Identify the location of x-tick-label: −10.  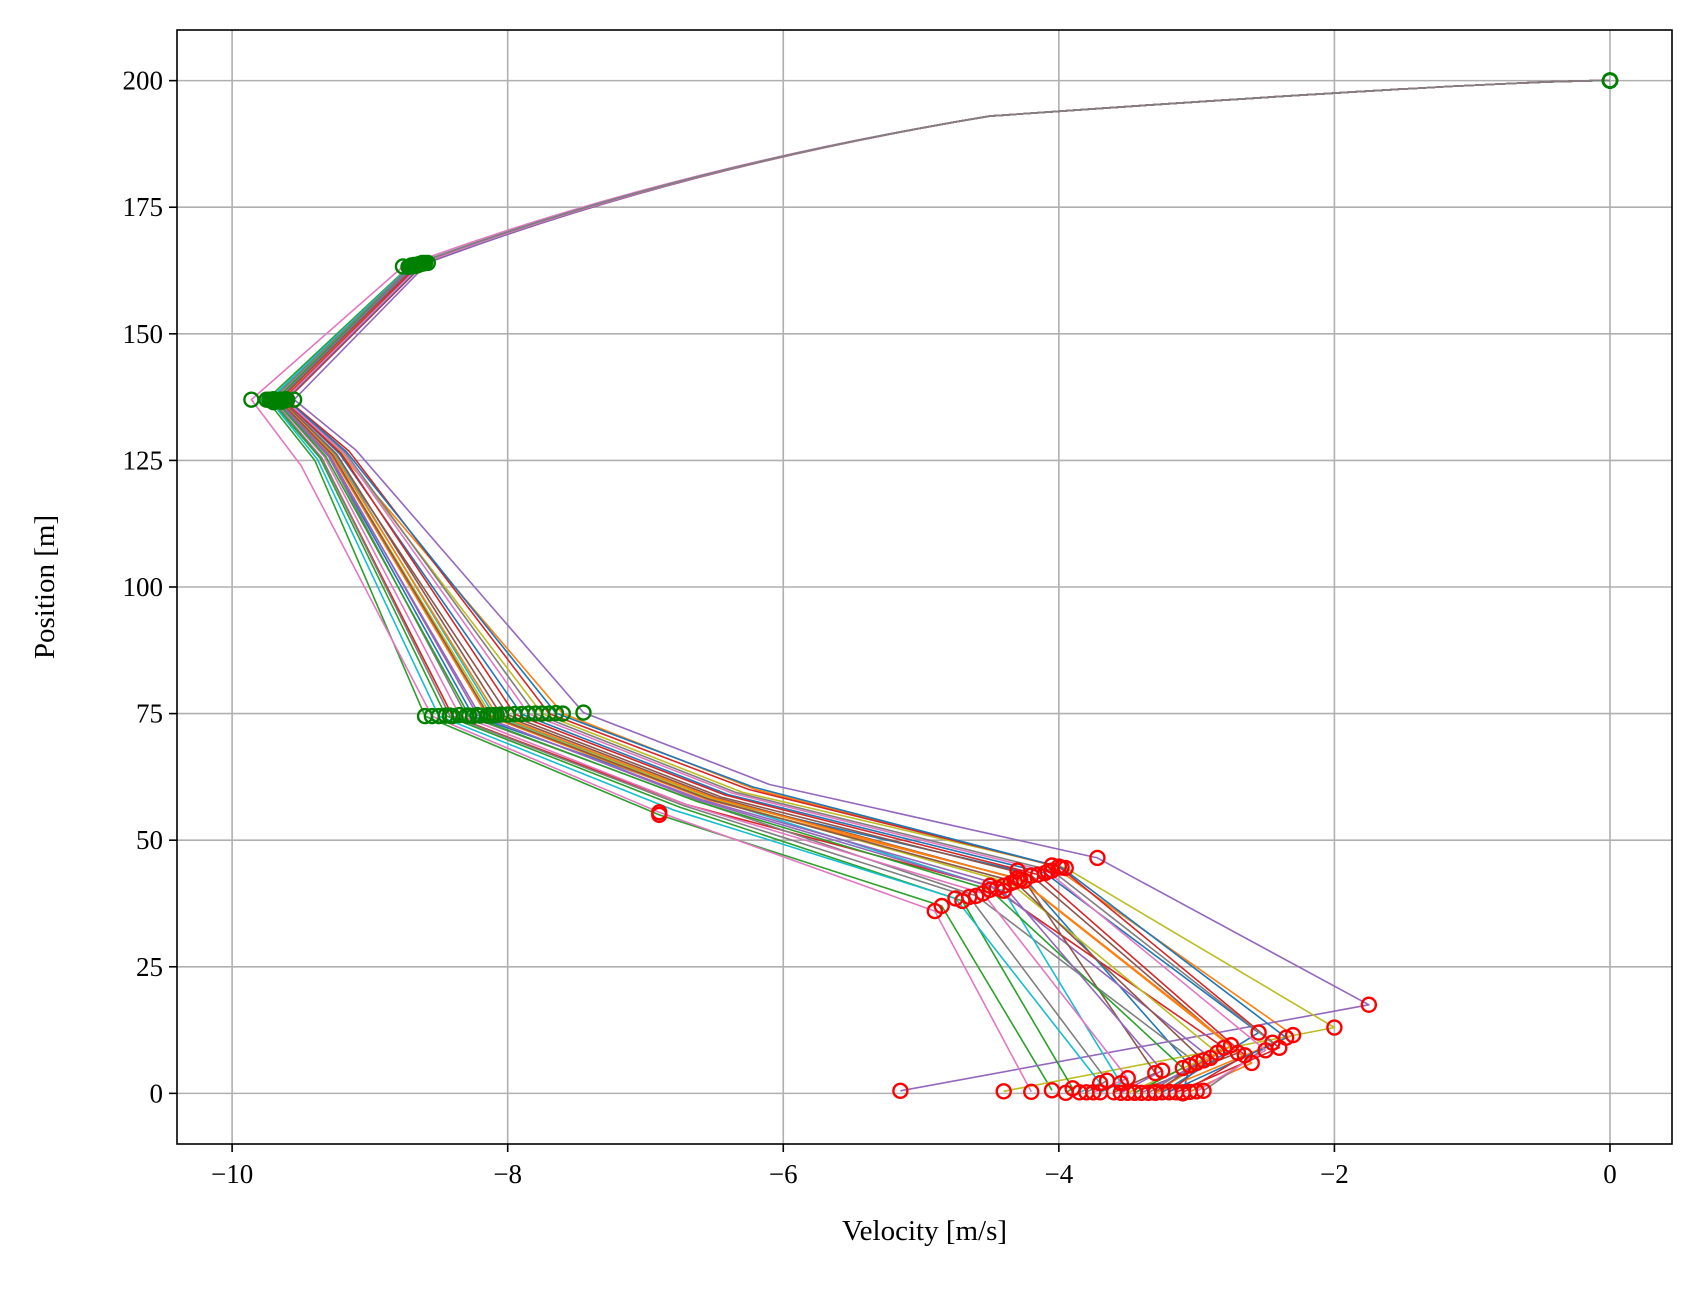
(232, 1174).